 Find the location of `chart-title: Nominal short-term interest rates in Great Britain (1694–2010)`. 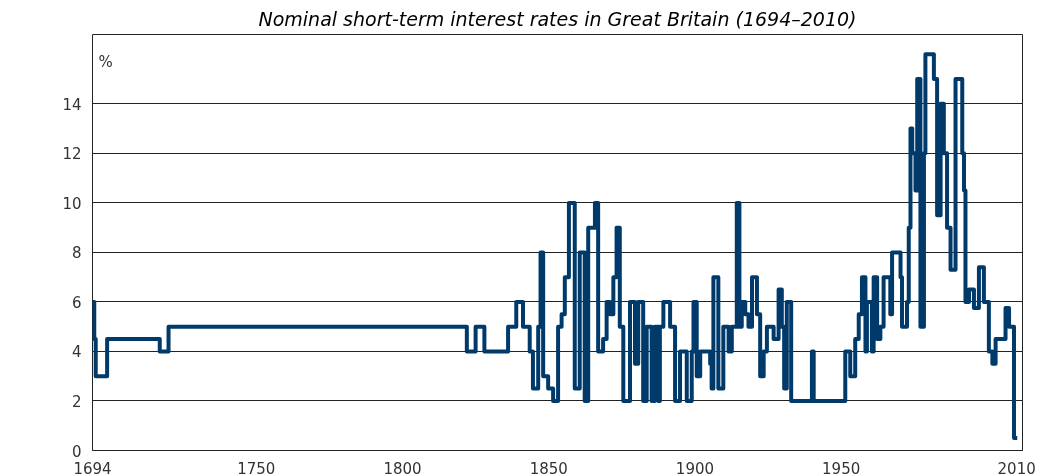

chart-title: Nominal short-term interest rates in Great Britain (1694–2010) is located at coordinates (557, 18).